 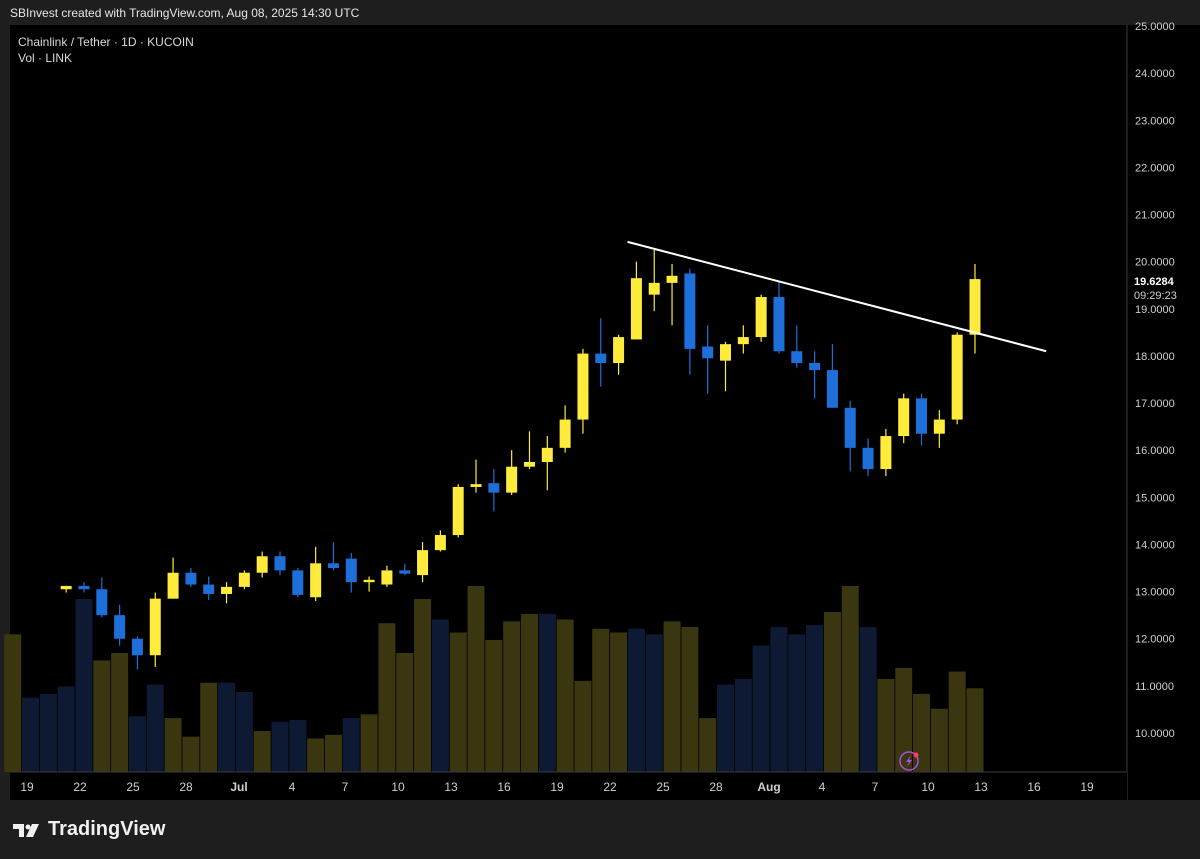 What do you see at coordinates (1163, 412) in the screenshot?
I see `price-scale` at bounding box center [1163, 412].